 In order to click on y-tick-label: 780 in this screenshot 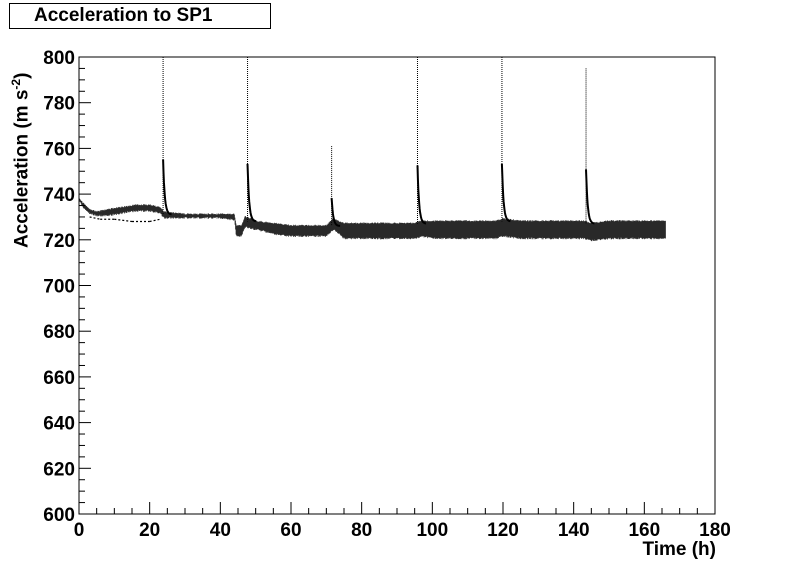, I will do `click(59, 104)`.